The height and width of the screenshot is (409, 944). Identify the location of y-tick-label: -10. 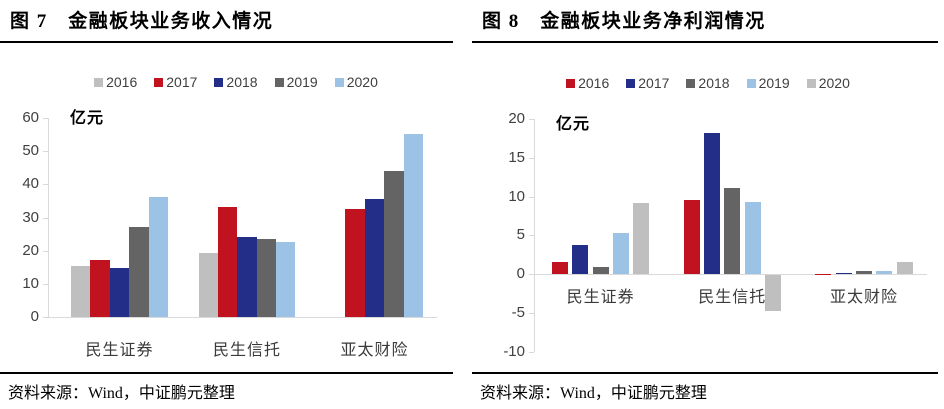
(514, 351).